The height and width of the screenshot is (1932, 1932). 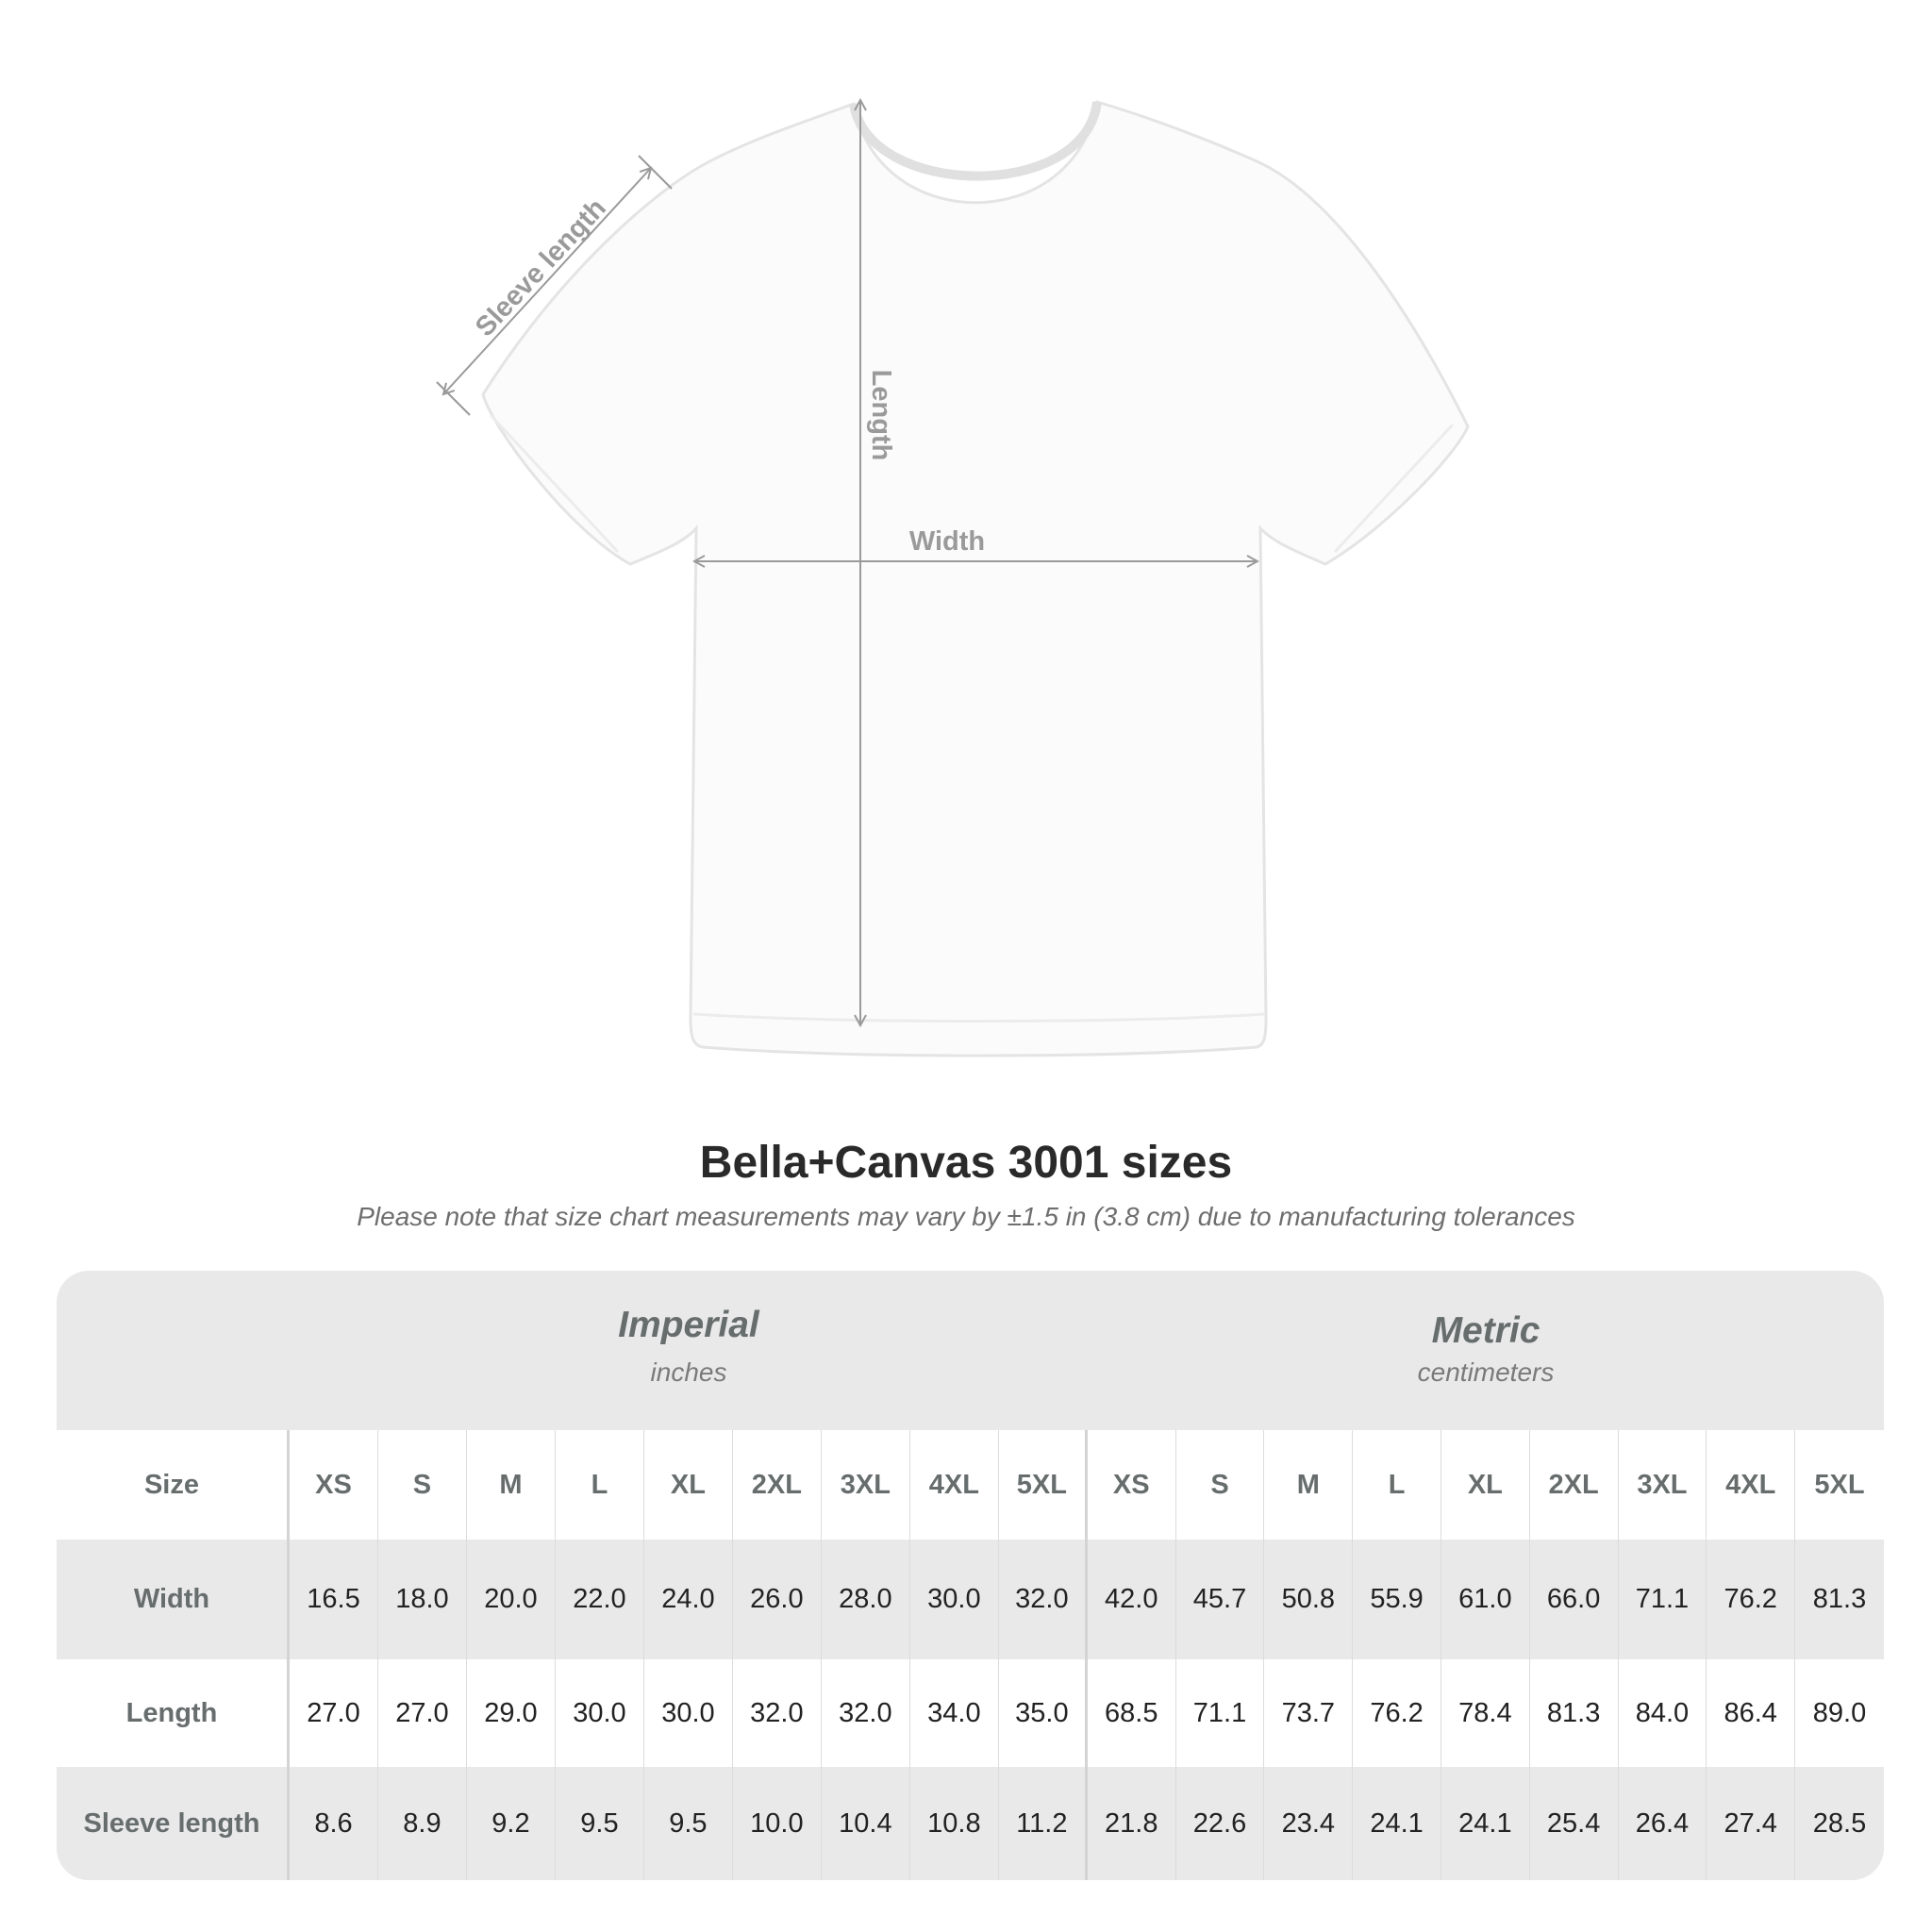 I want to click on metric-size-xl: XL, so click(x=1486, y=1485).